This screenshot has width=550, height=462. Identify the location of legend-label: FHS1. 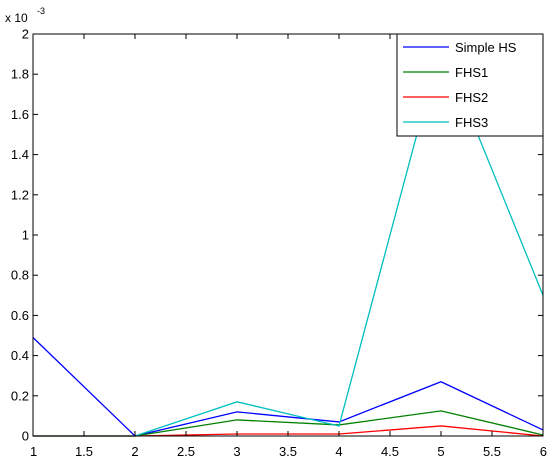
(471, 72).